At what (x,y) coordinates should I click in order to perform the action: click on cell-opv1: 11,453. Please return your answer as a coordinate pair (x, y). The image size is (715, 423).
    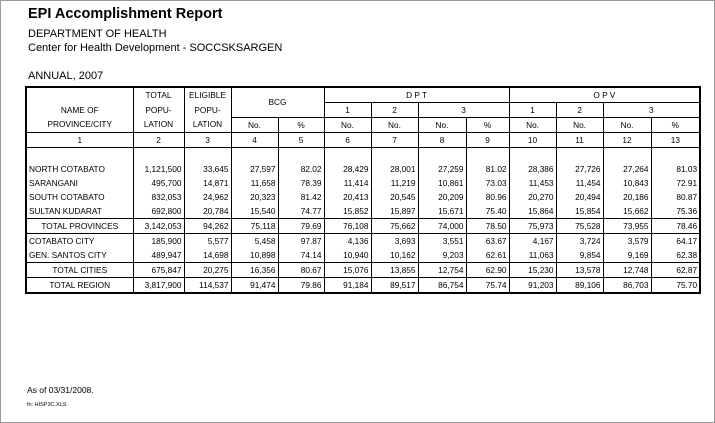
    Looking at the image, I should click on (533, 183).